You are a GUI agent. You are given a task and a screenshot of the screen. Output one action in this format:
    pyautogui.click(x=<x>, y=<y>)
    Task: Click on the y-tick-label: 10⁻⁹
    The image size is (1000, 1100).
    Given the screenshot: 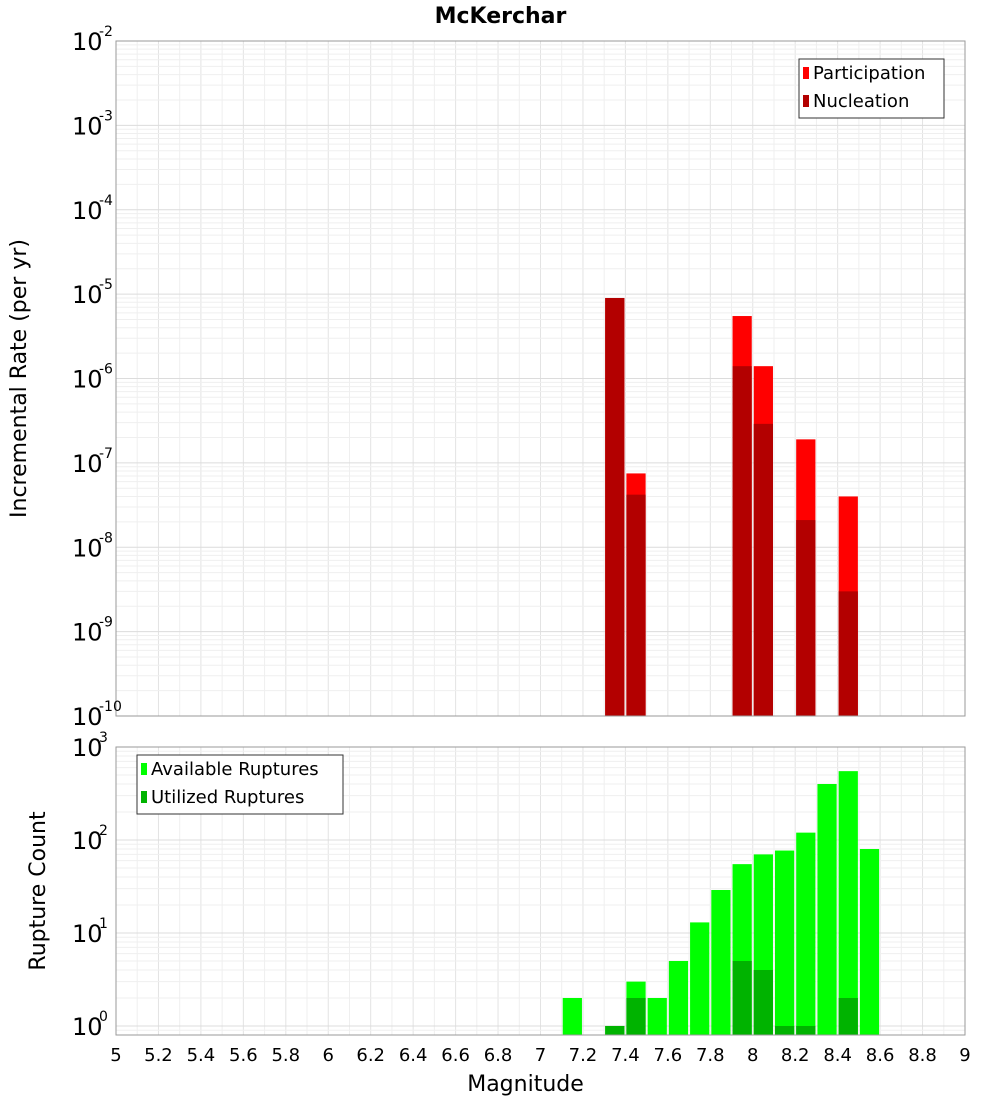 What is the action you would take?
    pyautogui.click(x=92, y=631)
    